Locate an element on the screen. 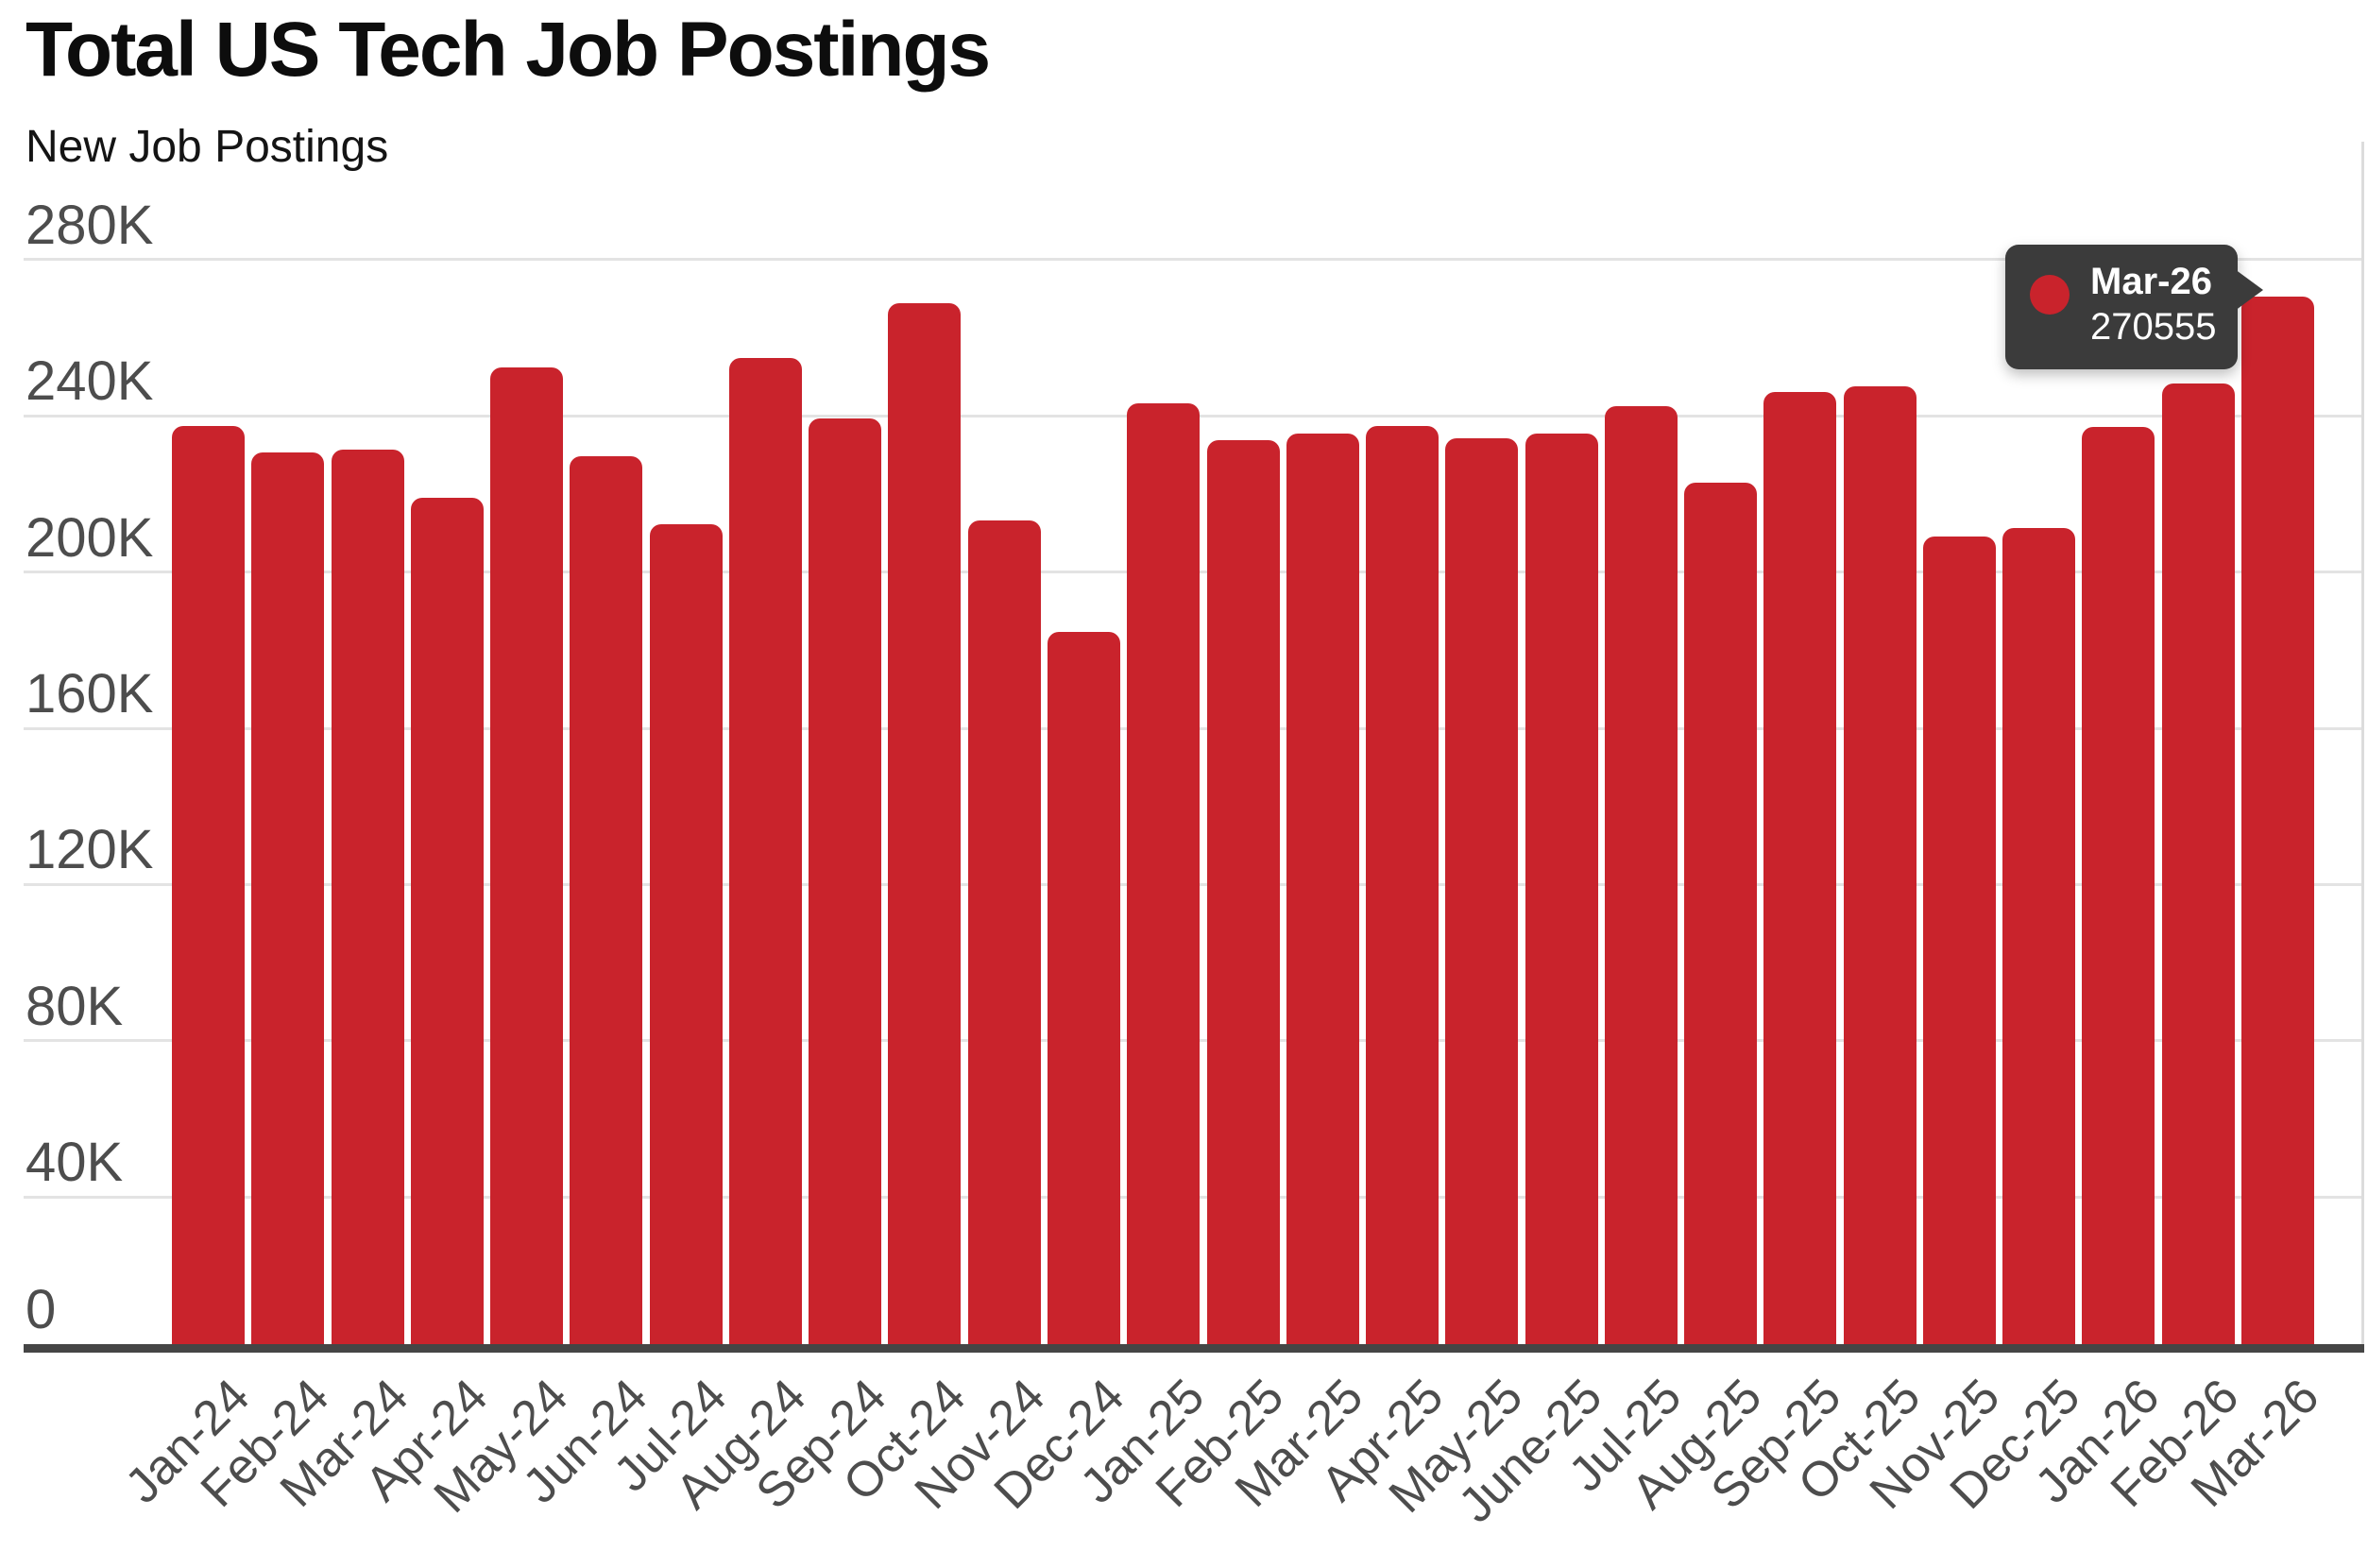 This screenshot has width=2368, height=1568. y-tick-240K: 240K is located at coordinates (90, 381).